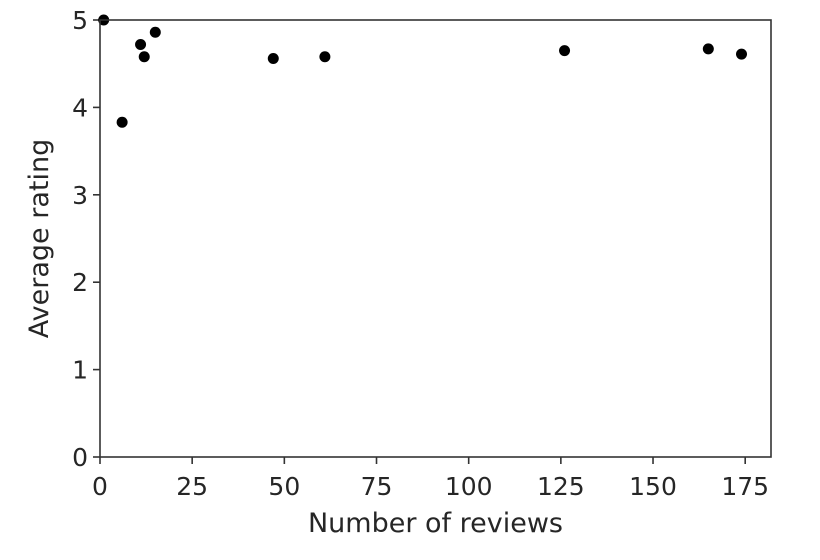  I want to click on x-tick-label: 150, so click(653, 486).